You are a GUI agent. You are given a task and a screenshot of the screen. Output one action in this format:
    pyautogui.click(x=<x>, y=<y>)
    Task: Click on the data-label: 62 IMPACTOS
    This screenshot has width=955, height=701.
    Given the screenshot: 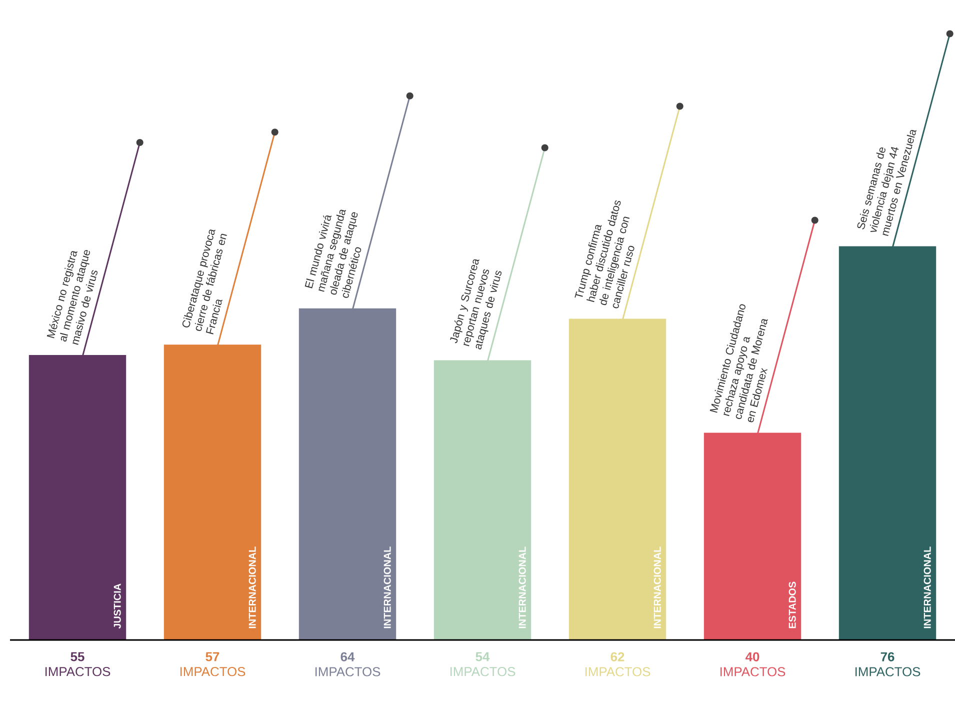 What is the action you would take?
    pyautogui.click(x=617, y=664)
    